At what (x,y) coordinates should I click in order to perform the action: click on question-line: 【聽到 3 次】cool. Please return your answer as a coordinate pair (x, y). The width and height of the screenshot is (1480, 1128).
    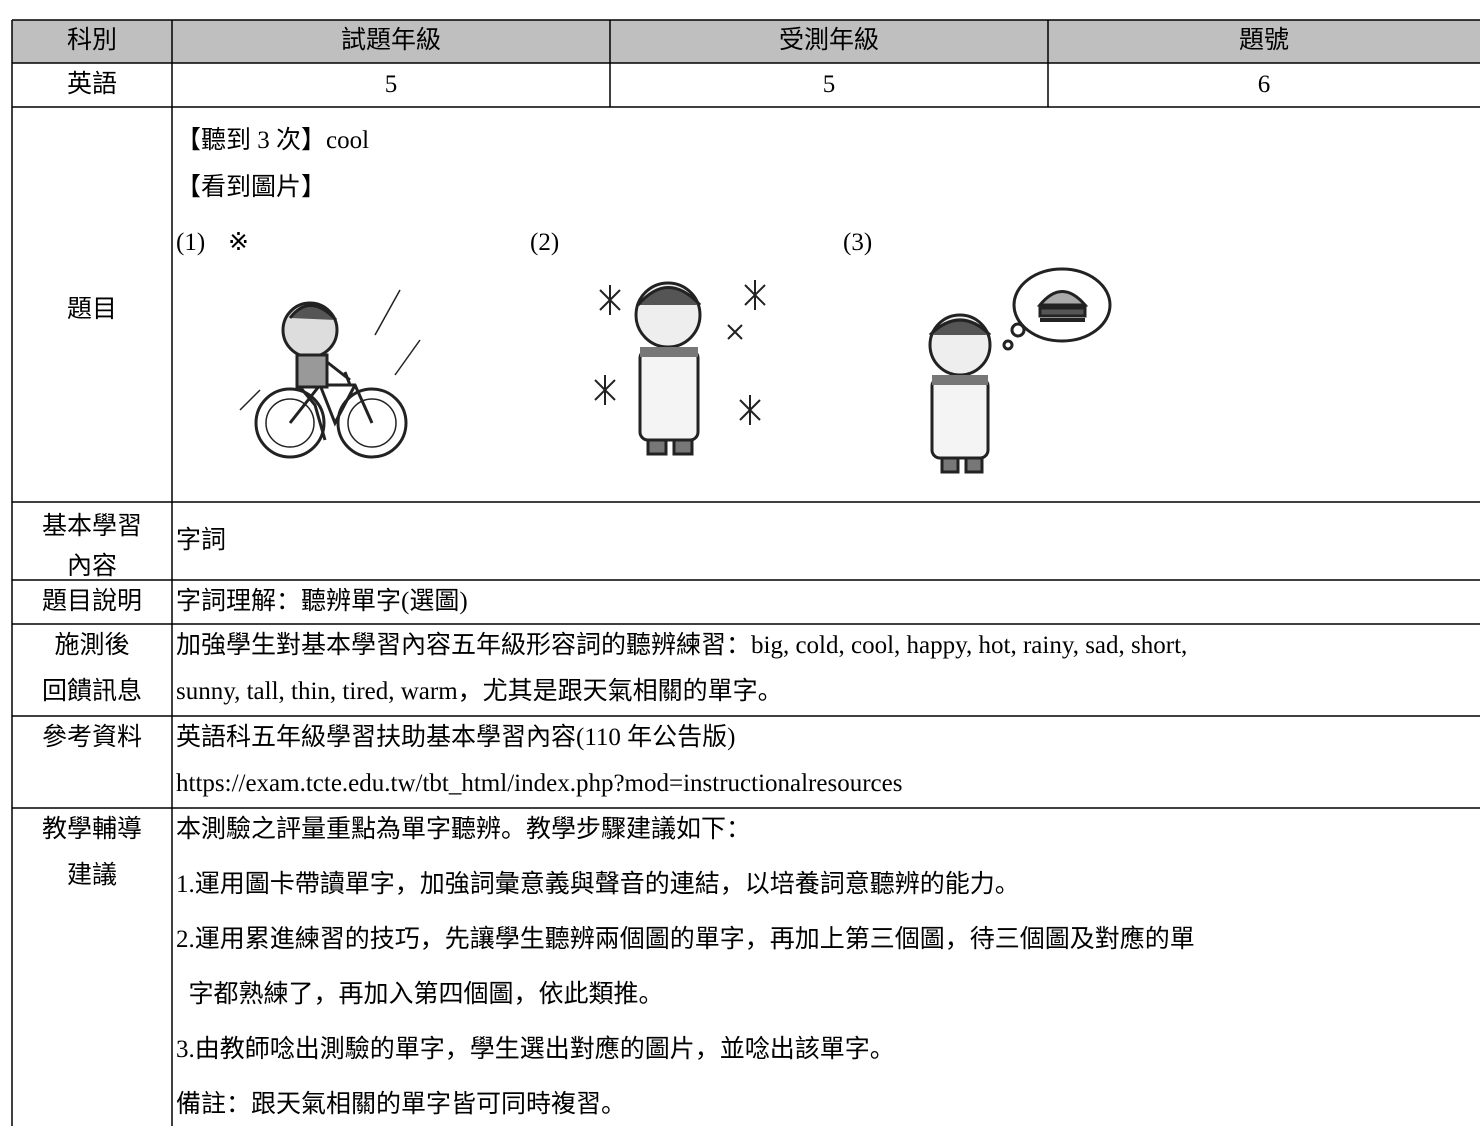
    Looking at the image, I should click on (273, 140).